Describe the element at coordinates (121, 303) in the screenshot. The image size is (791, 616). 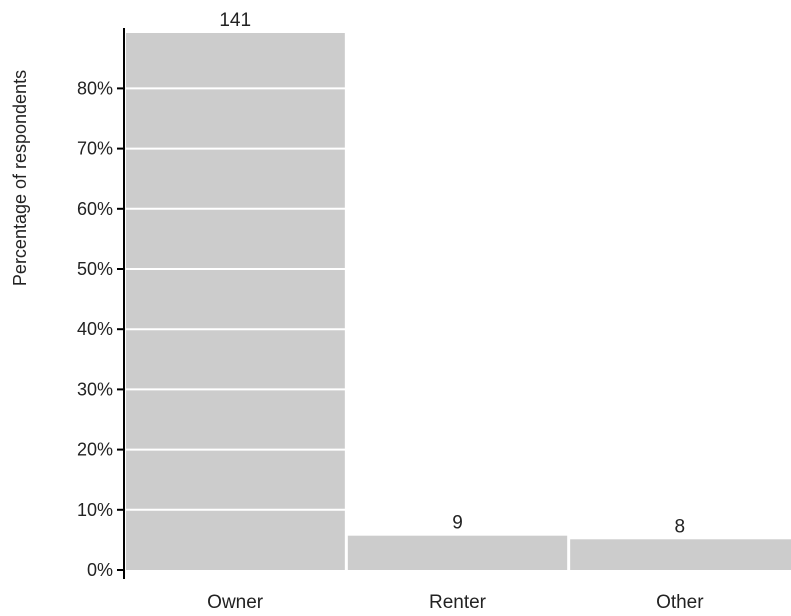
I see `axes-group` at that location.